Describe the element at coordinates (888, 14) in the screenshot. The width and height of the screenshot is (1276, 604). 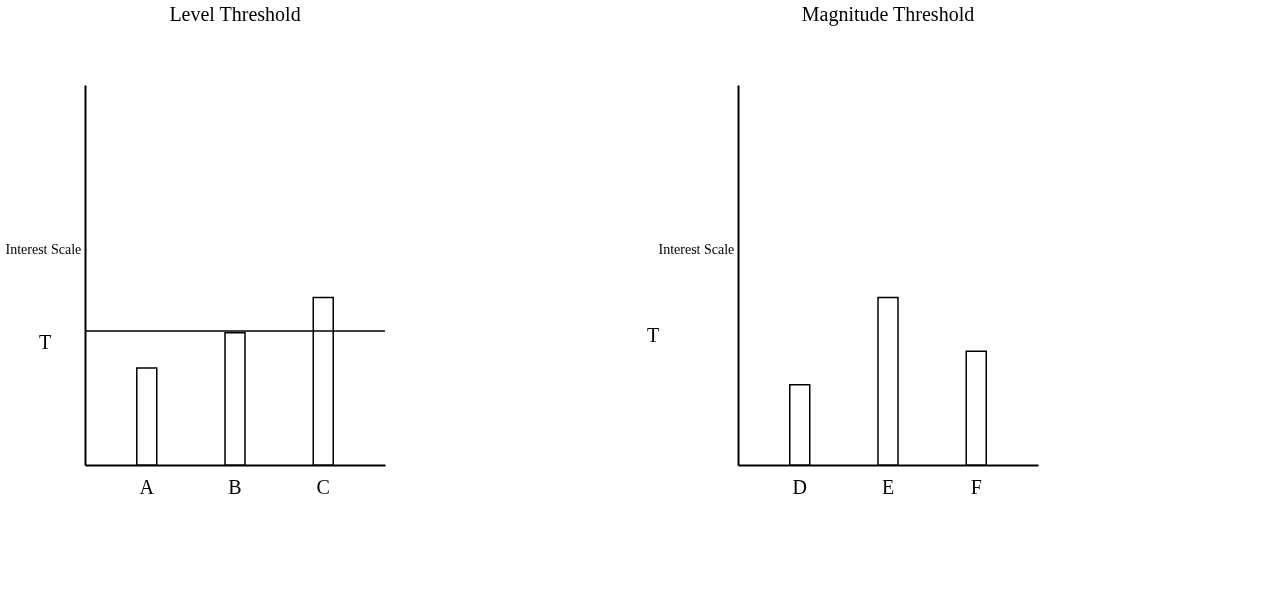
I see `chart-title: Magnitude Threshold` at that location.